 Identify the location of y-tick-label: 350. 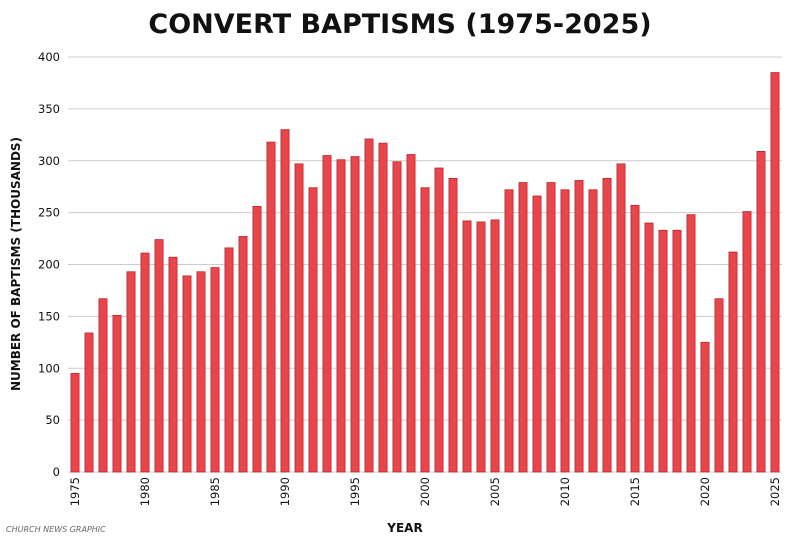
(49, 109).